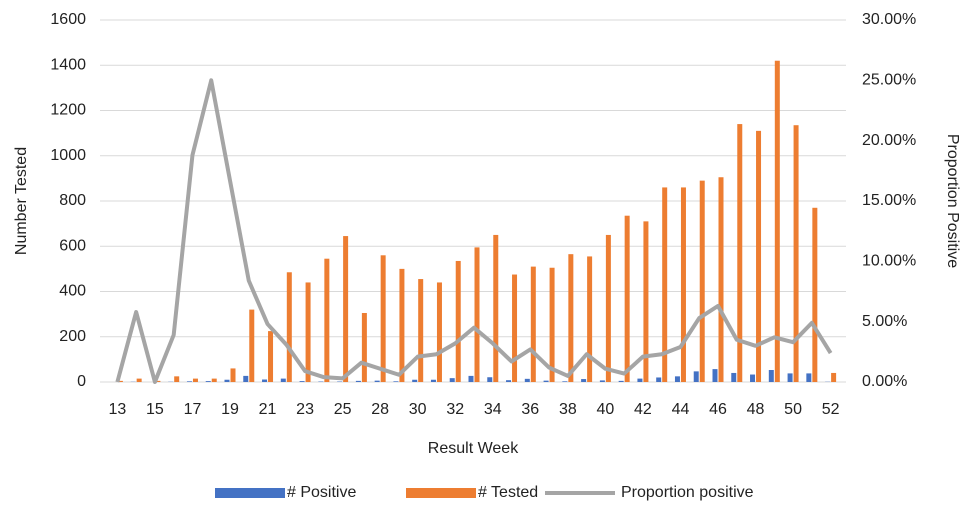 The height and width of the screenshot is (508, 965). Describe the element at coordinates (889, 80) in the screenshot. I see `y2-tick-label: 25.00%` at that location.